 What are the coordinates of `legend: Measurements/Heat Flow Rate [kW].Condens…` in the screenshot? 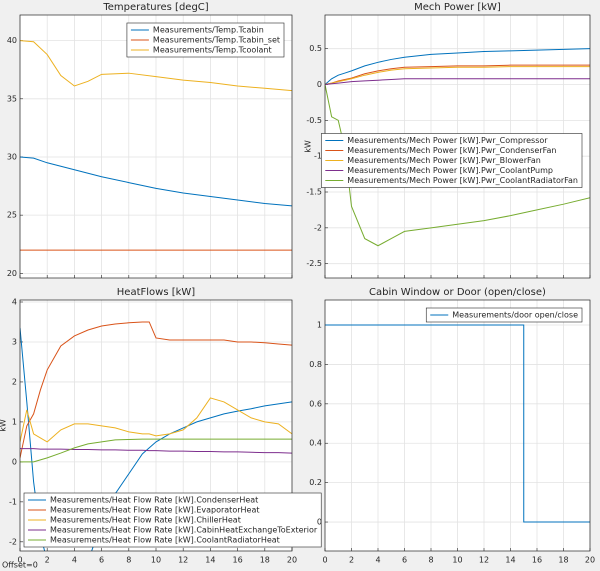 It's located at (172, 520).